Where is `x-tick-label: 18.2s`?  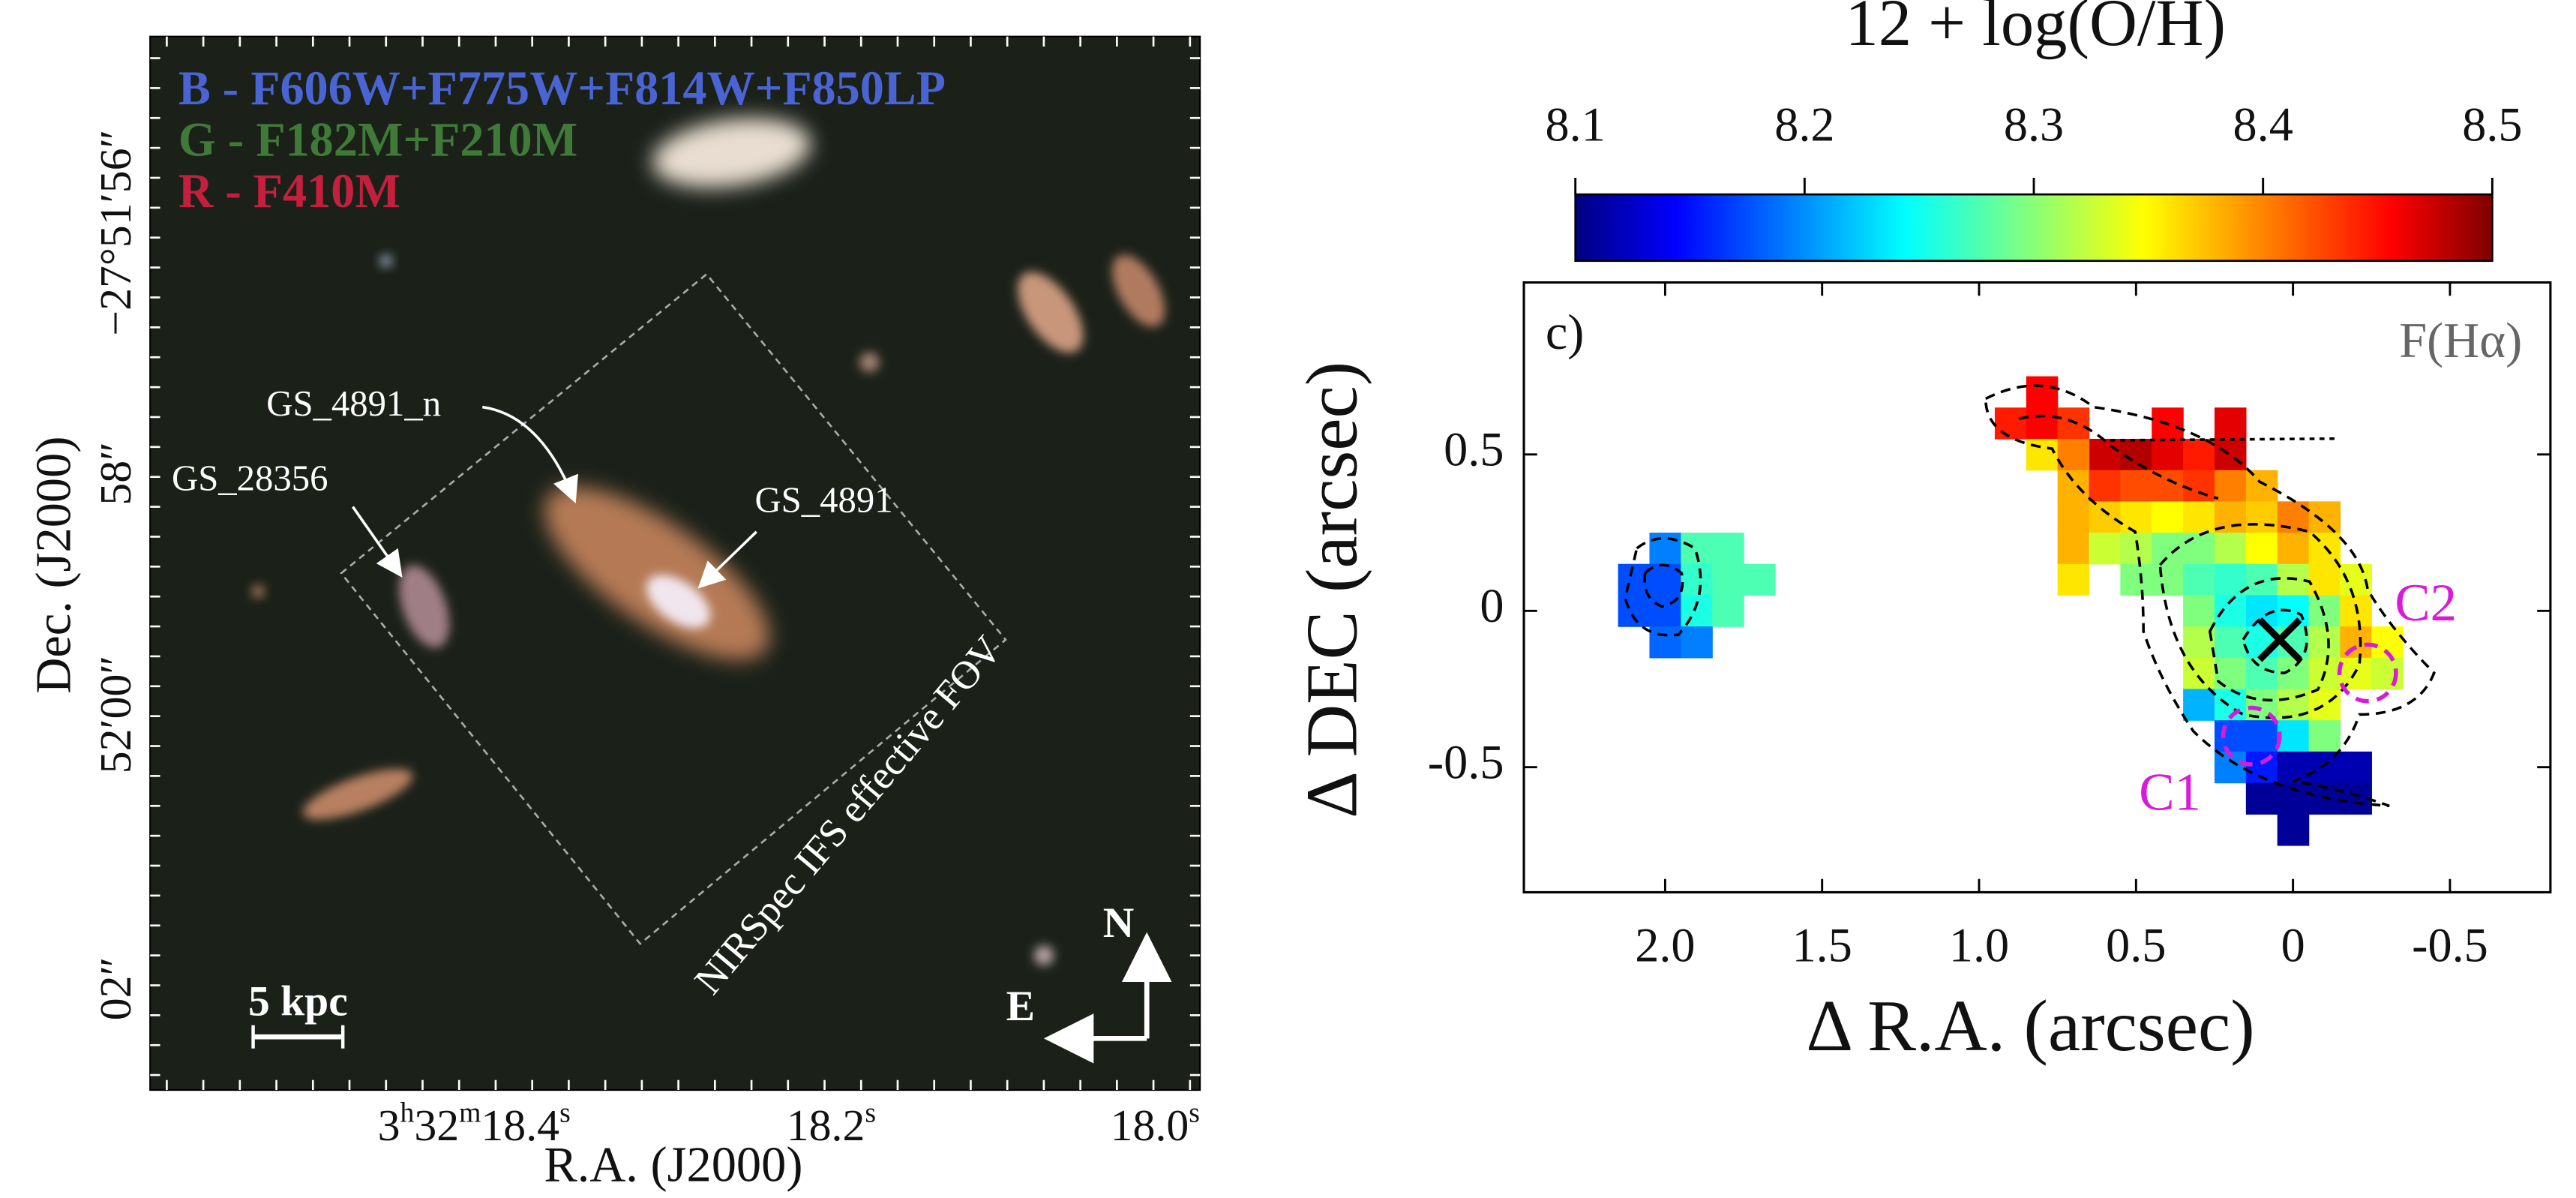 x-tick-label: 18.2s is located at coordinates (832, 1123).